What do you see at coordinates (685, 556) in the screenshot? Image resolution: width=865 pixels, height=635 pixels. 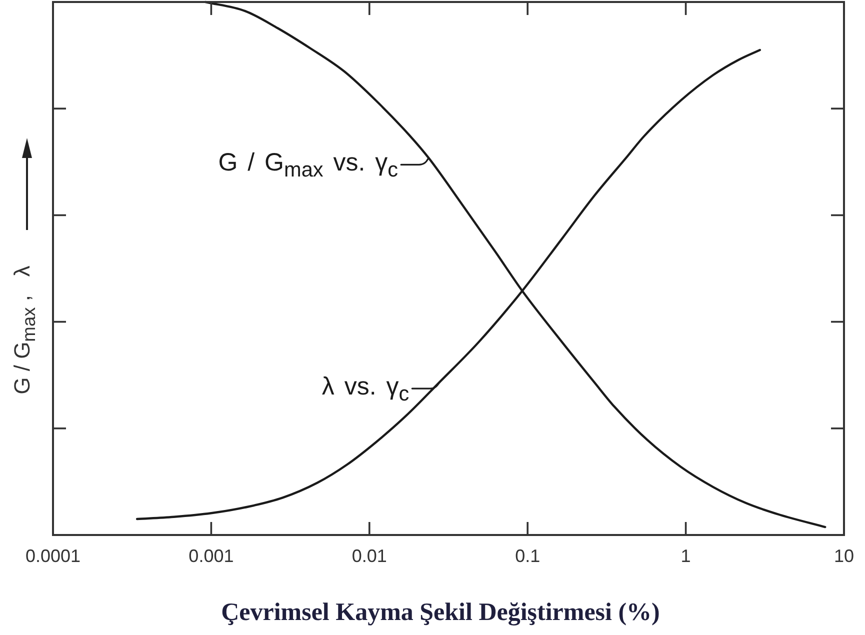 I see `x-tick-label: 1` at bounding box center [685, 556].